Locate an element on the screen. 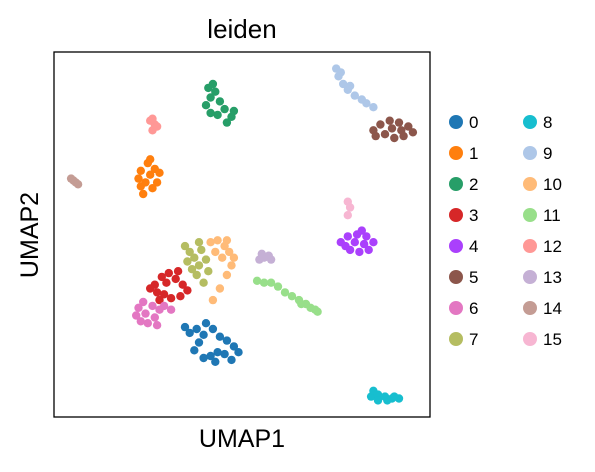 The image size is (595, 472). legend-label-4: 4 is located at coordinates (473, 246).